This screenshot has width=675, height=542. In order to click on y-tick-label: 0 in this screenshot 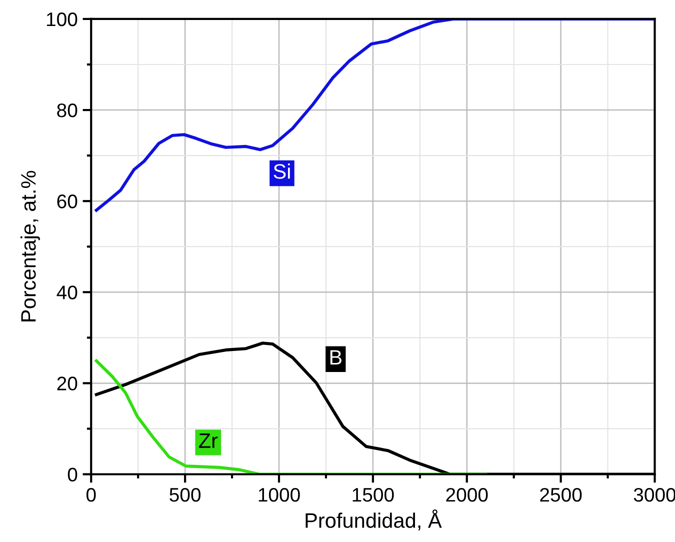, I will do `click(73, 475)`.